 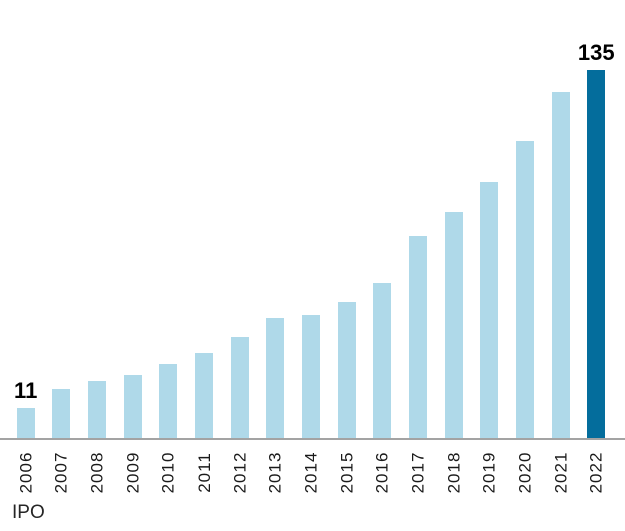 I want to click on bar-2017, so click(x=417, y=337).